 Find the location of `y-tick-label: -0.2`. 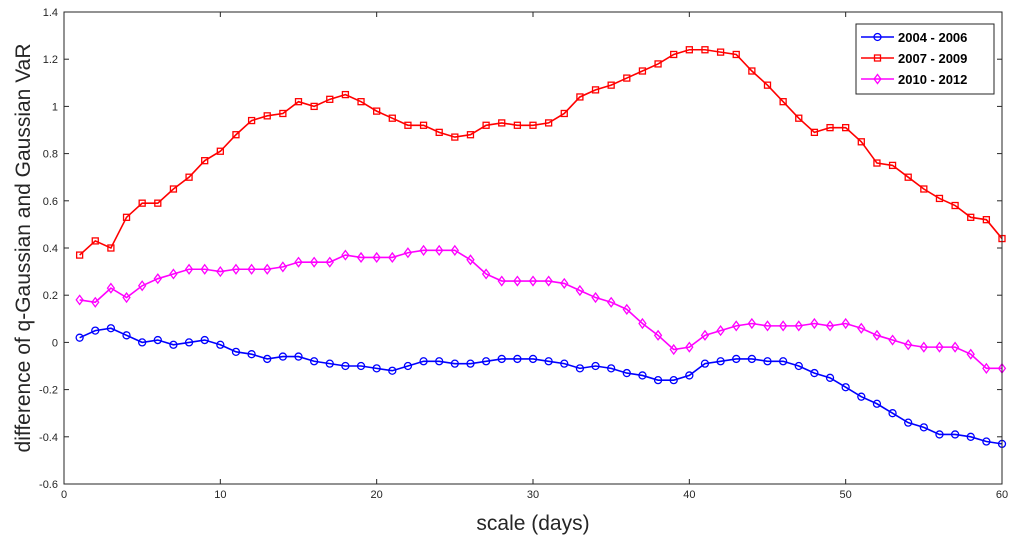

y-tick-label: -0.2 is located at coordinates (48, 391).